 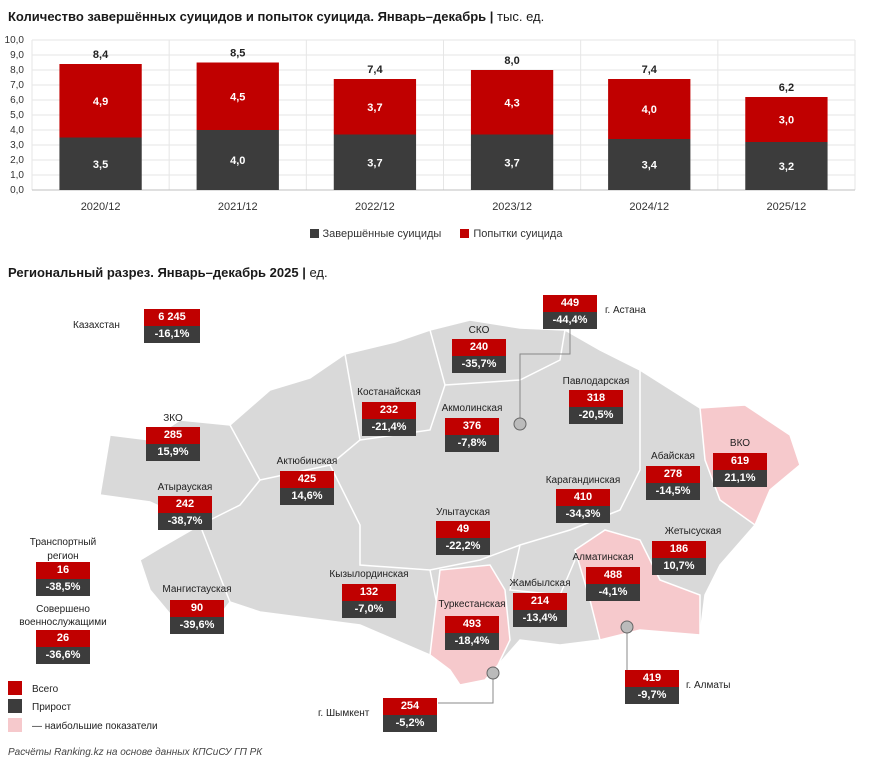 I want to click on region-name-mangystau: Мангистауская, so click(x=197, y=589).